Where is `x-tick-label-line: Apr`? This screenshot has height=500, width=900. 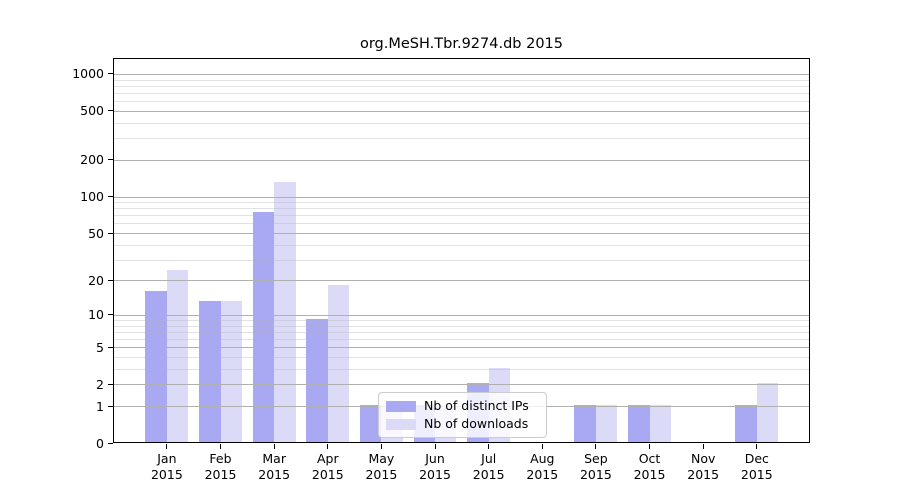 x-tick-label-line: Apr is located at coordinates (327, 458).